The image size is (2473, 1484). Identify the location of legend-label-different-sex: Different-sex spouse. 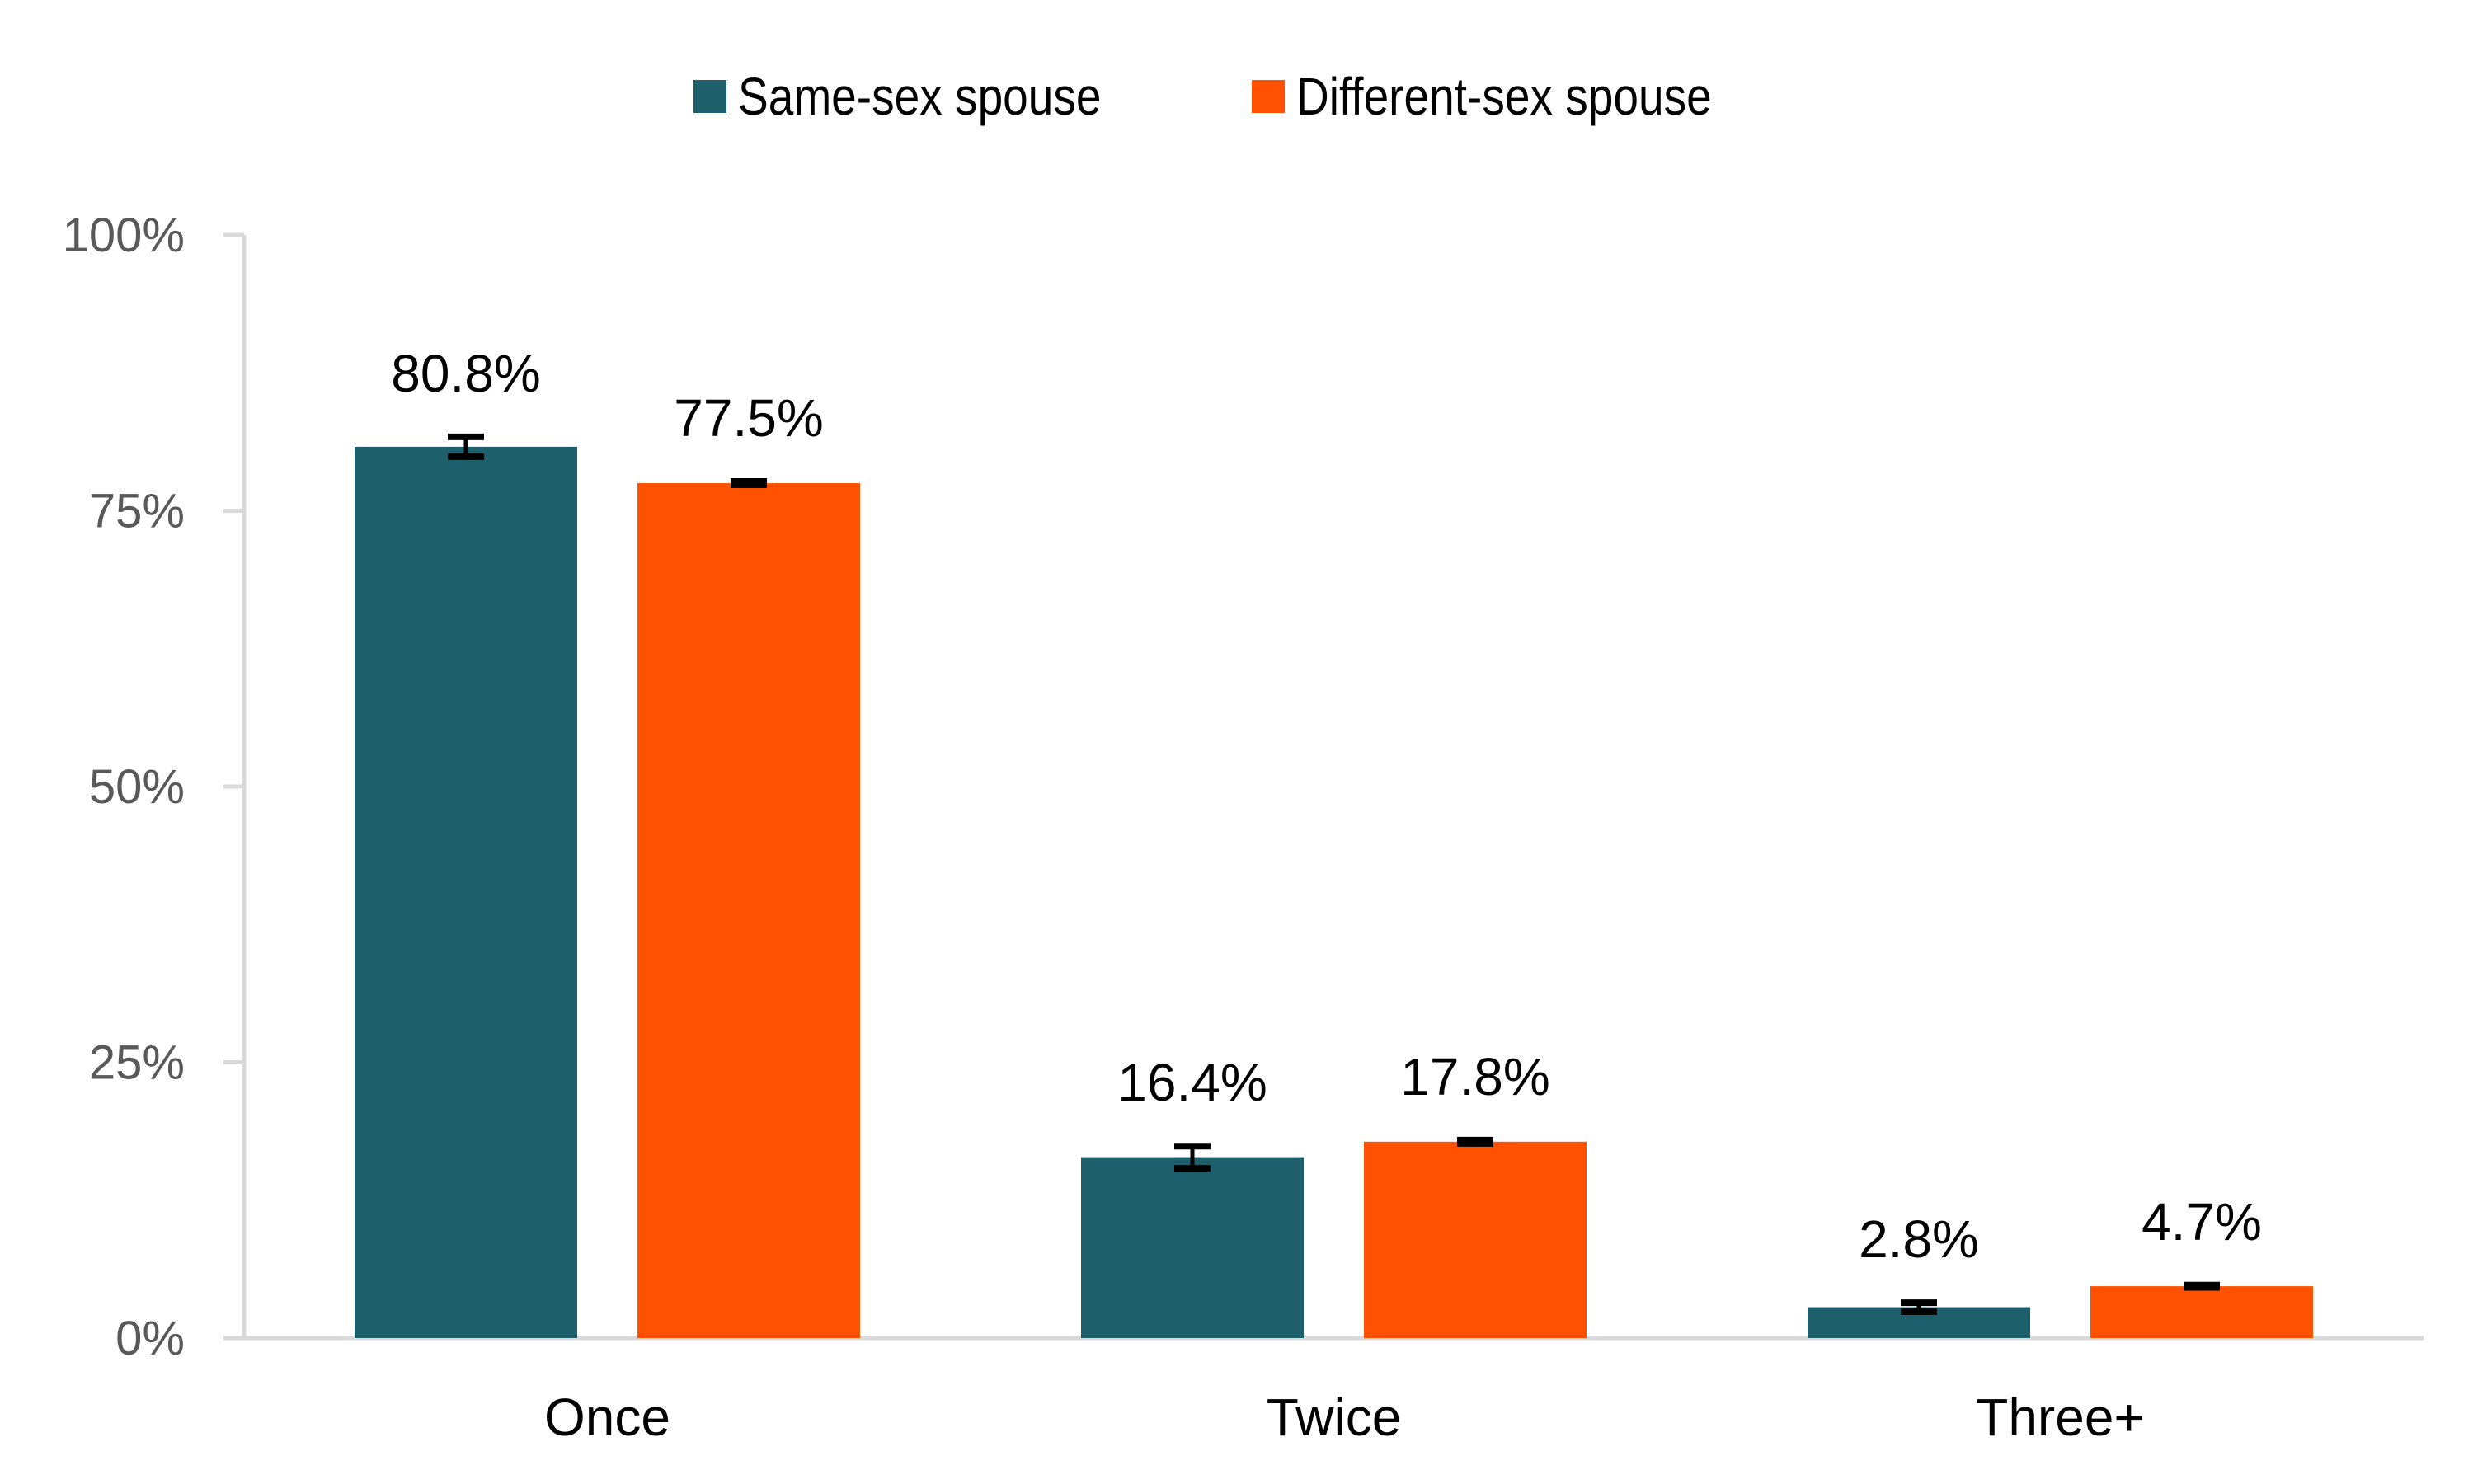
(1503, 96).